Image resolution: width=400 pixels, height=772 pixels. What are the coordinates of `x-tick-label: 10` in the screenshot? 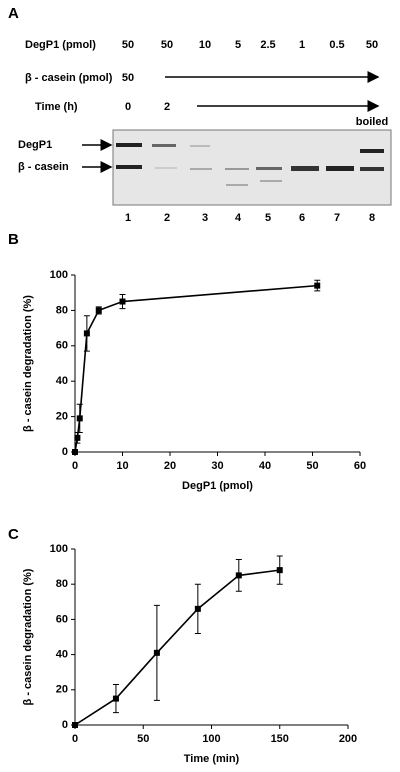 It's located at (122, 466).